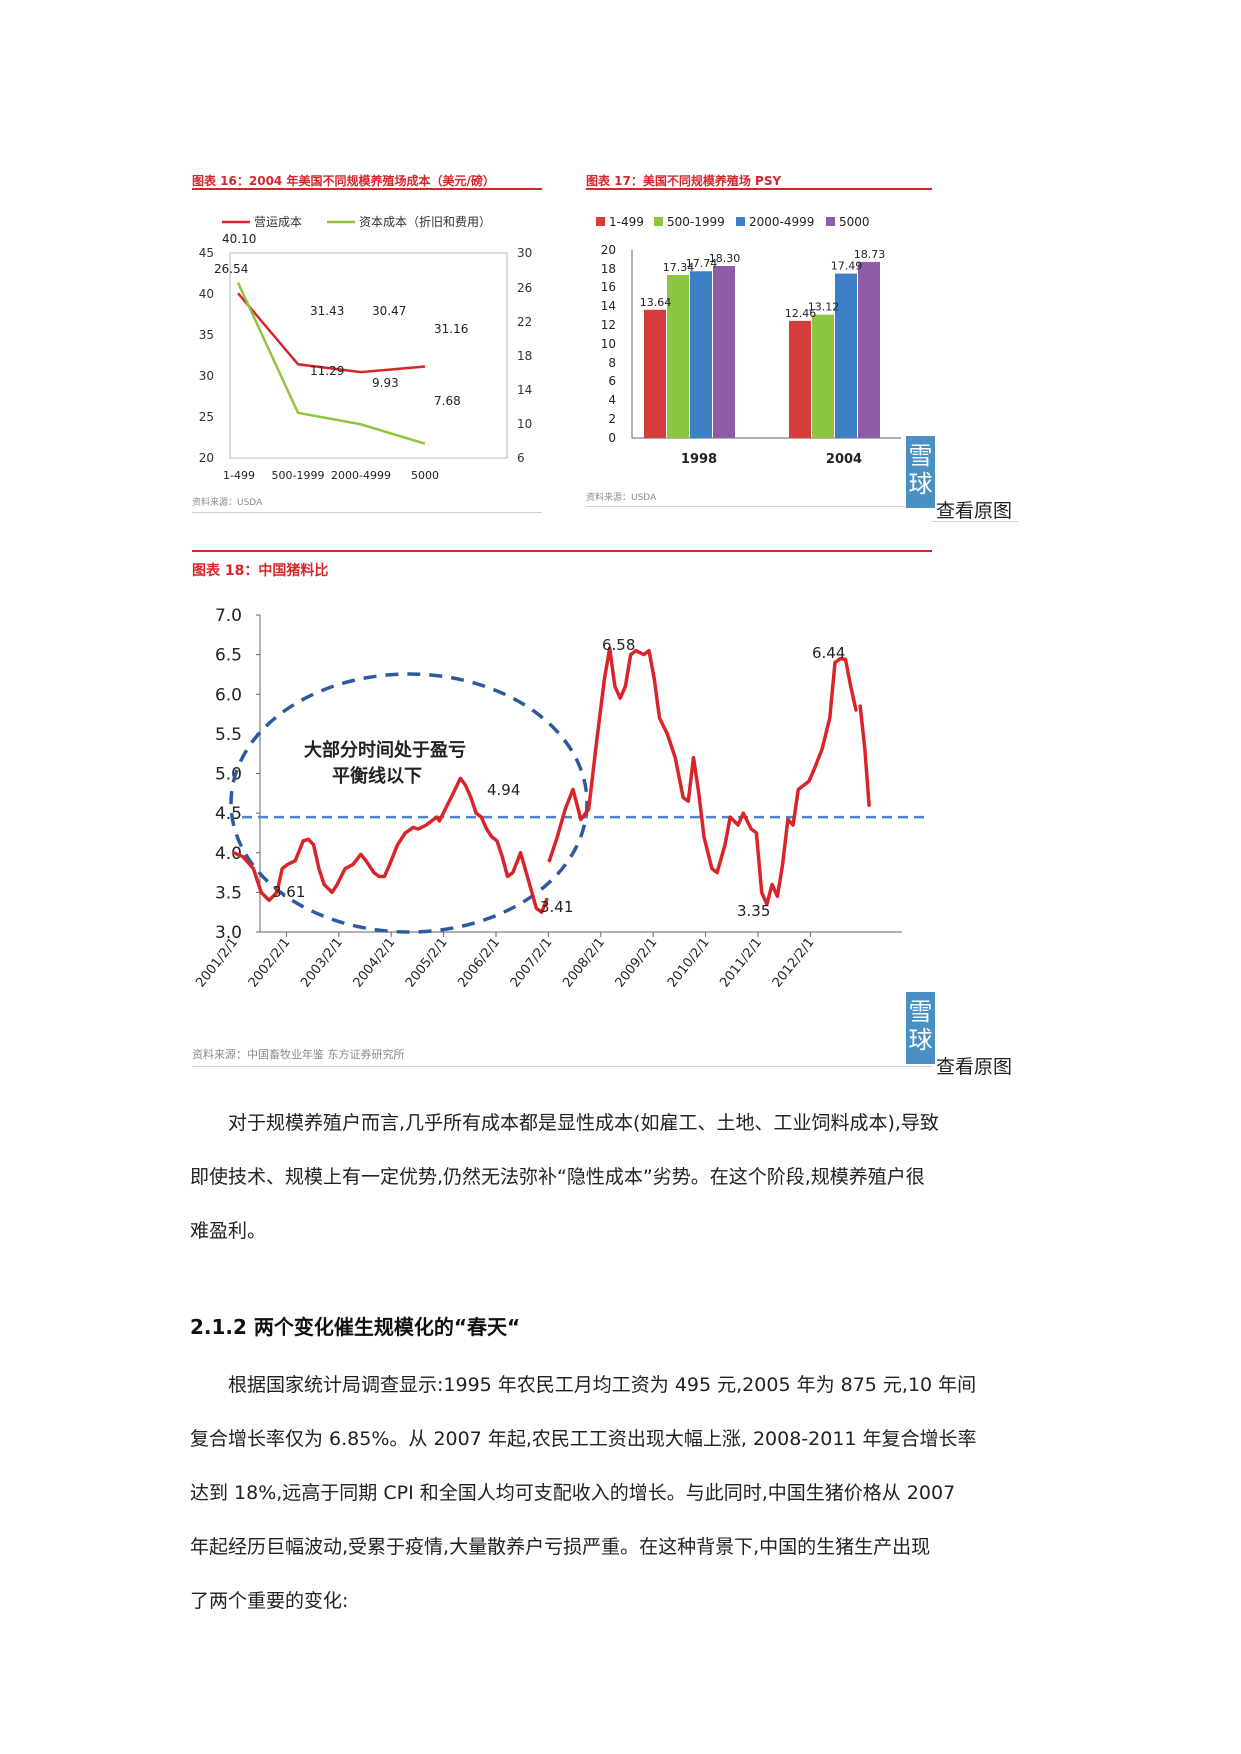 The width and height of the screenshot is (1241, 1754). Describe the element at coordinates (239, 475) in the screenshot. I see `x-tick-label: 1-499` at that location.